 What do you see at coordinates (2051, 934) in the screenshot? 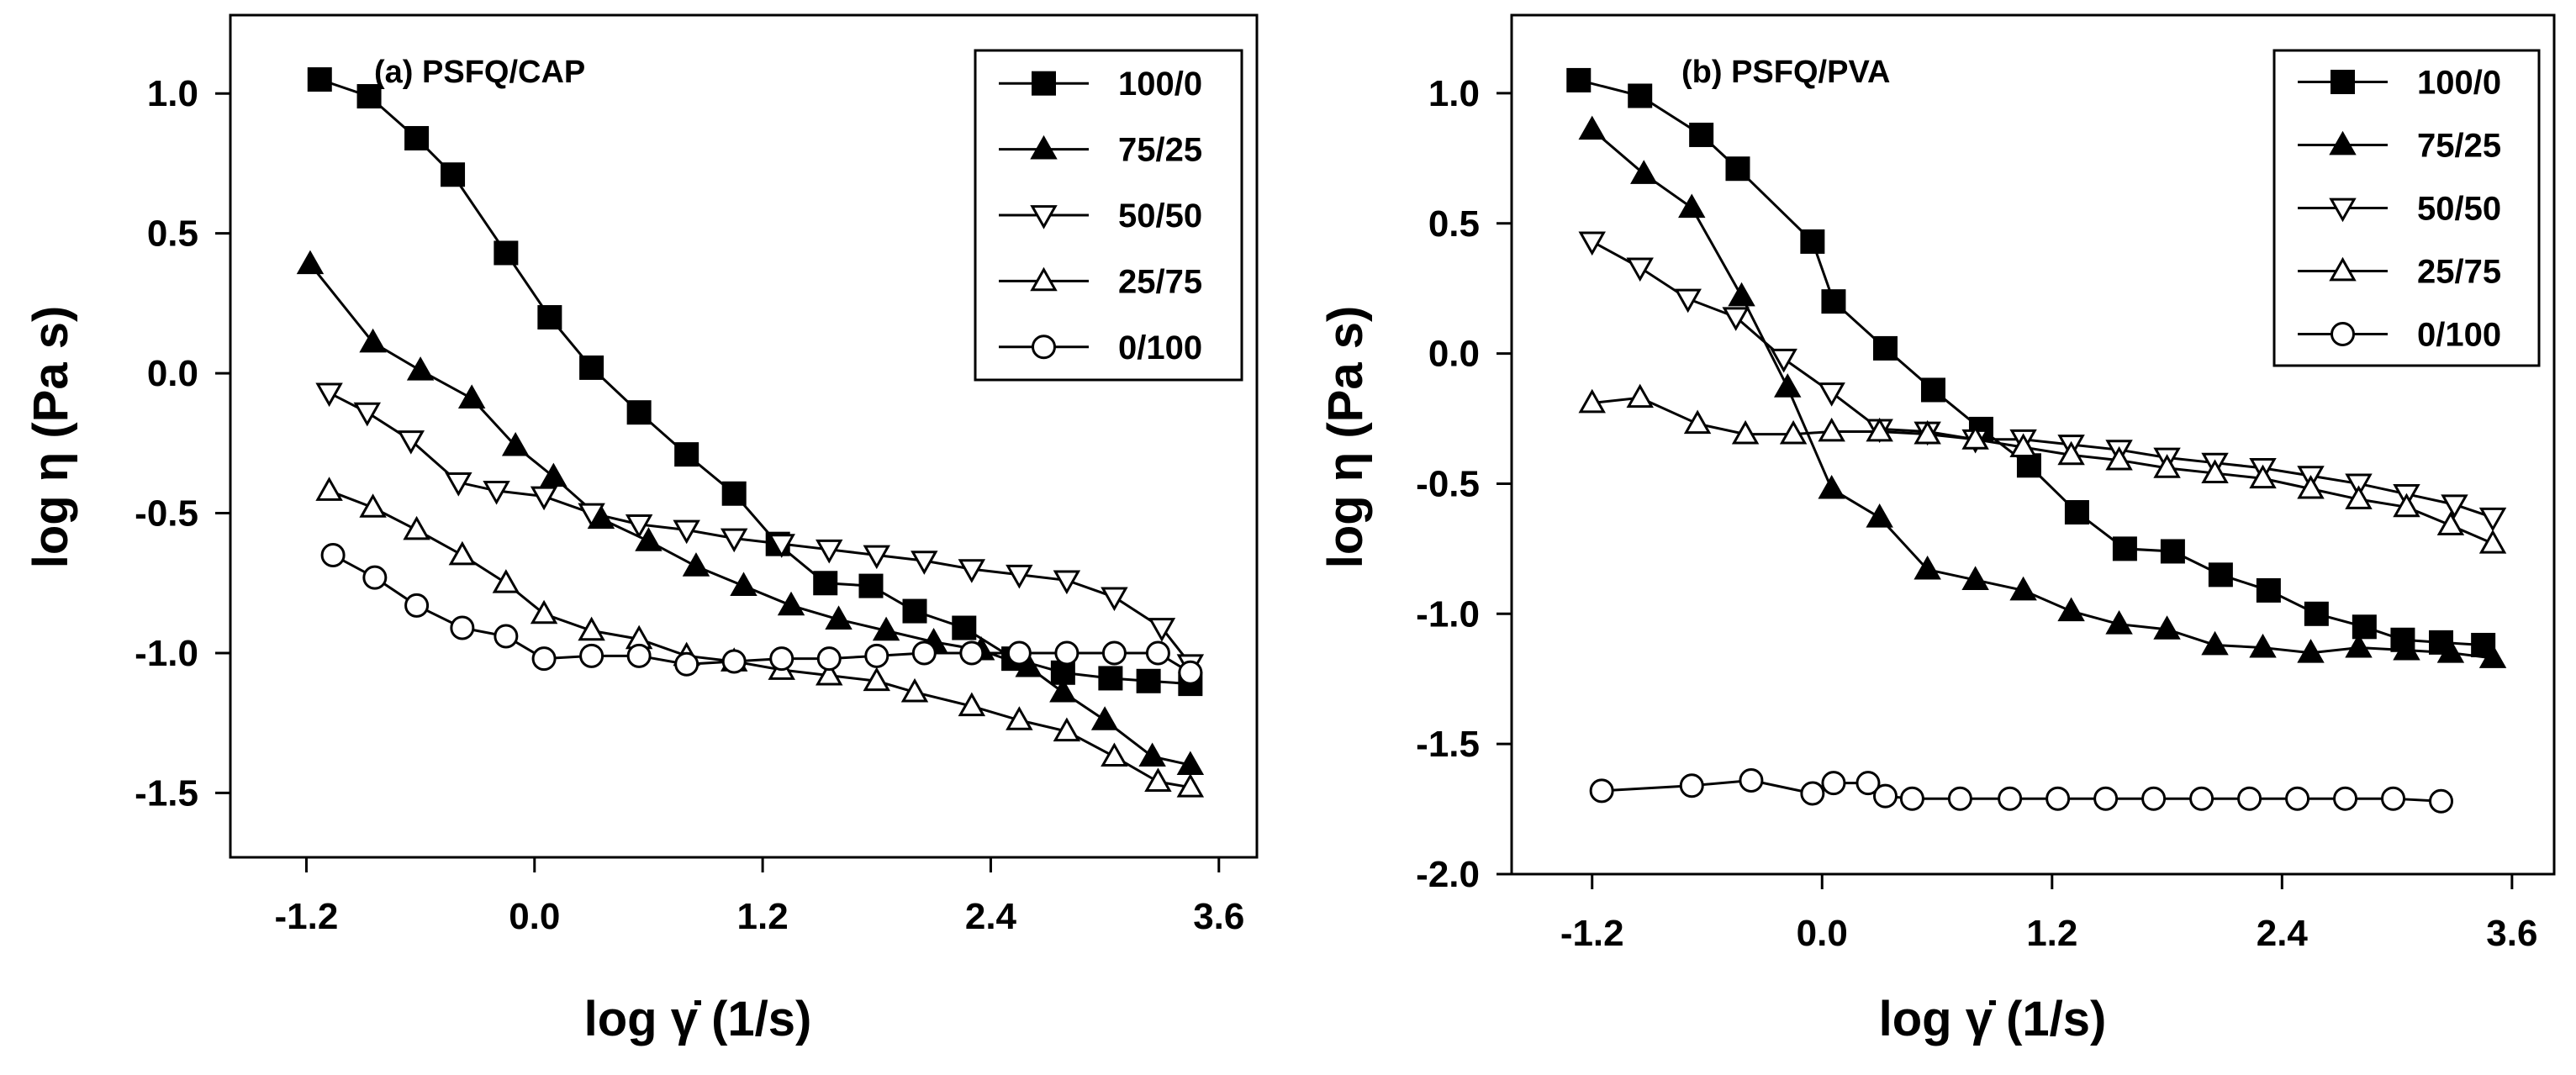
I see `x-tick-label-b-2: 1.2` at bounding box center [2051, 934].